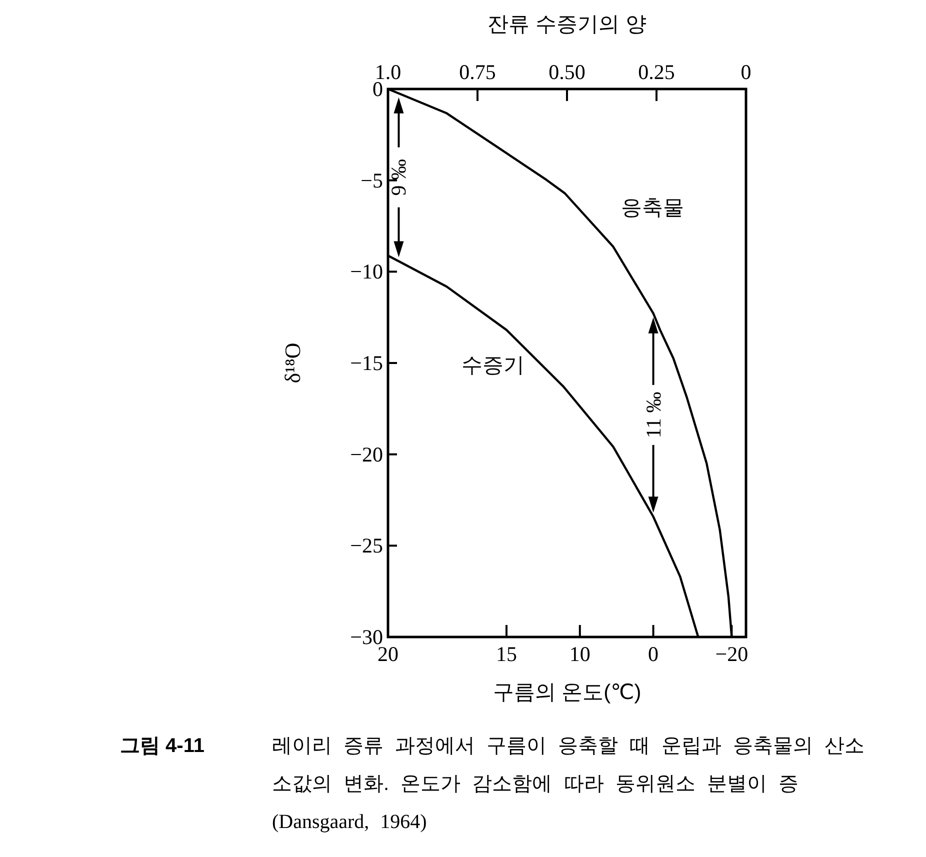 The height and width of the screenshot is (857, 926). What do you see at coordinates (477, 72) in the screenshot?
I see `x-tick-label: 0.75` at bounding box center [477, 72].